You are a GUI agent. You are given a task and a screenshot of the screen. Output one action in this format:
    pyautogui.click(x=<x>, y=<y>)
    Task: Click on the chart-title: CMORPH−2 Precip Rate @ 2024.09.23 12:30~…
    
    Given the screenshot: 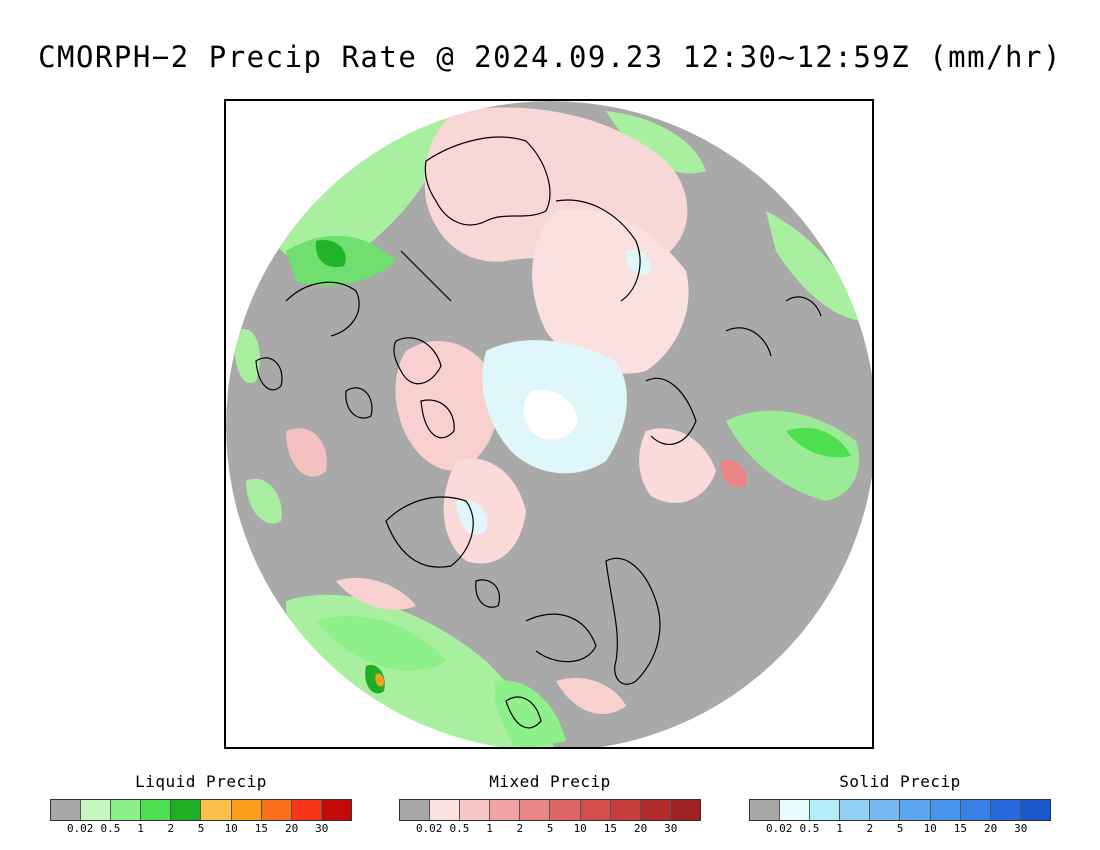 What is the action you would take?
    pyautogui.click(x=550, y=57)
    